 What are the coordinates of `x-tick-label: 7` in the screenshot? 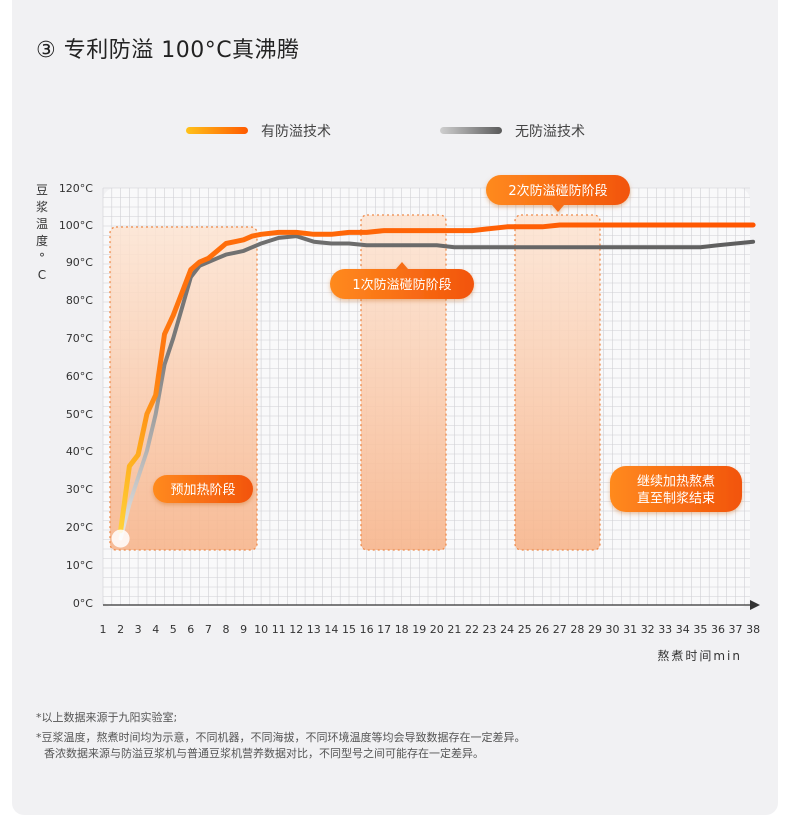 It's located at (208, 629).